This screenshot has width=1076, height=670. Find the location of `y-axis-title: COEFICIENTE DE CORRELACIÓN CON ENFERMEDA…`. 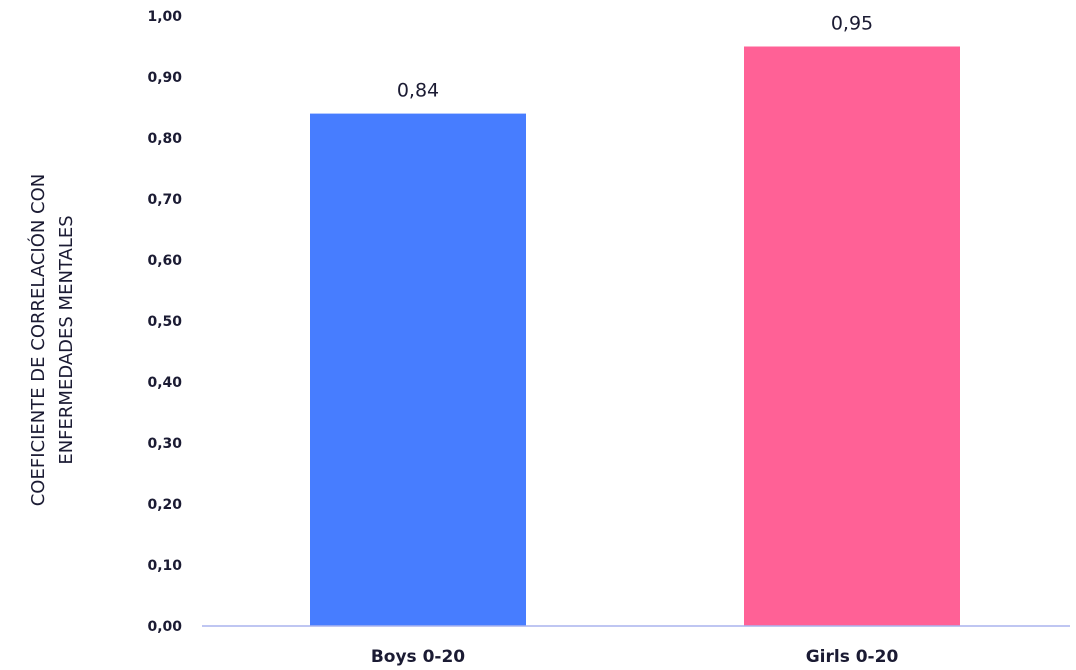

y-axis-title: COEFICIENTE DE CORRELACIÓN CON ENFERMEDA… is located at coordinates (52, 340).